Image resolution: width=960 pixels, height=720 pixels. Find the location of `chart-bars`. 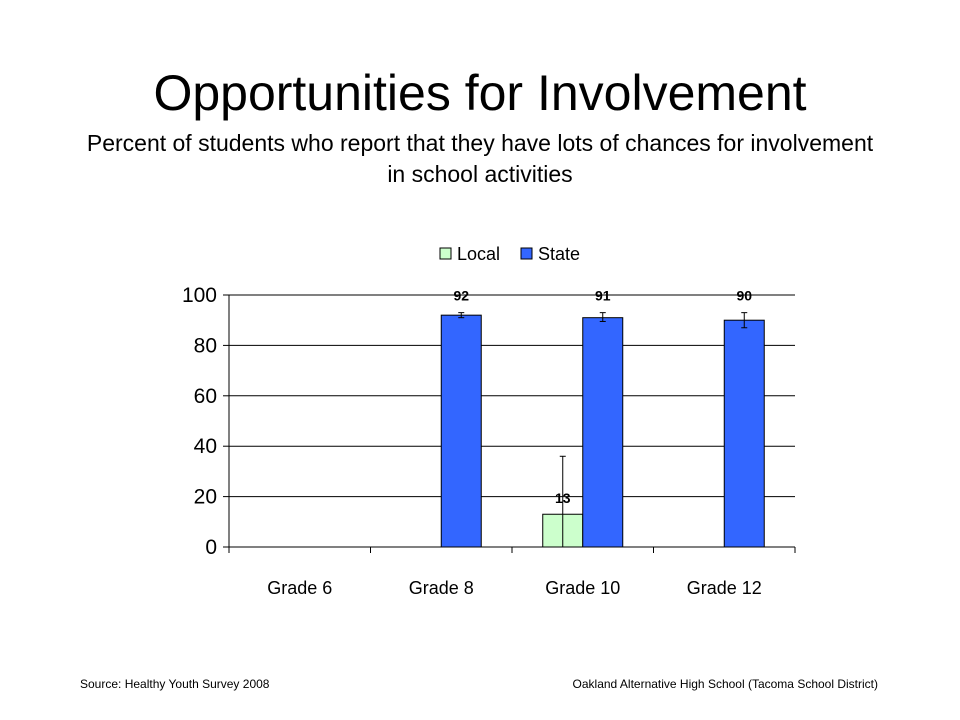

chart-bars is located at coordinates (602, 431).